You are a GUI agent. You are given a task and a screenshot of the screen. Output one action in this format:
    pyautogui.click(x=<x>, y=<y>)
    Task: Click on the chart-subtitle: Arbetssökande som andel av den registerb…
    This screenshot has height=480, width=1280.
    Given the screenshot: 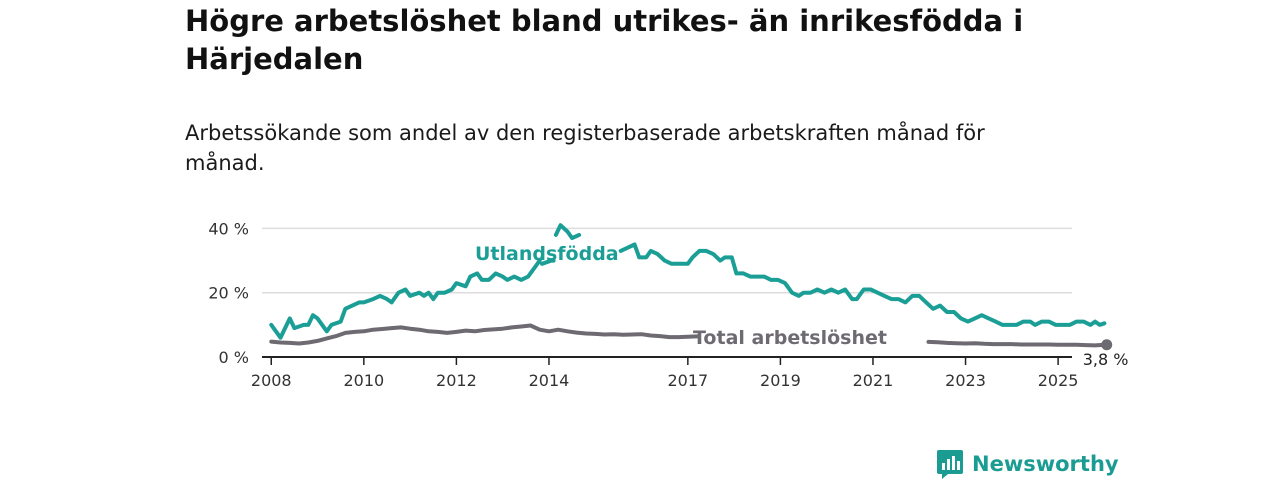 What is the action you would take?
    pyautogui.click(x=585, y=148)
    